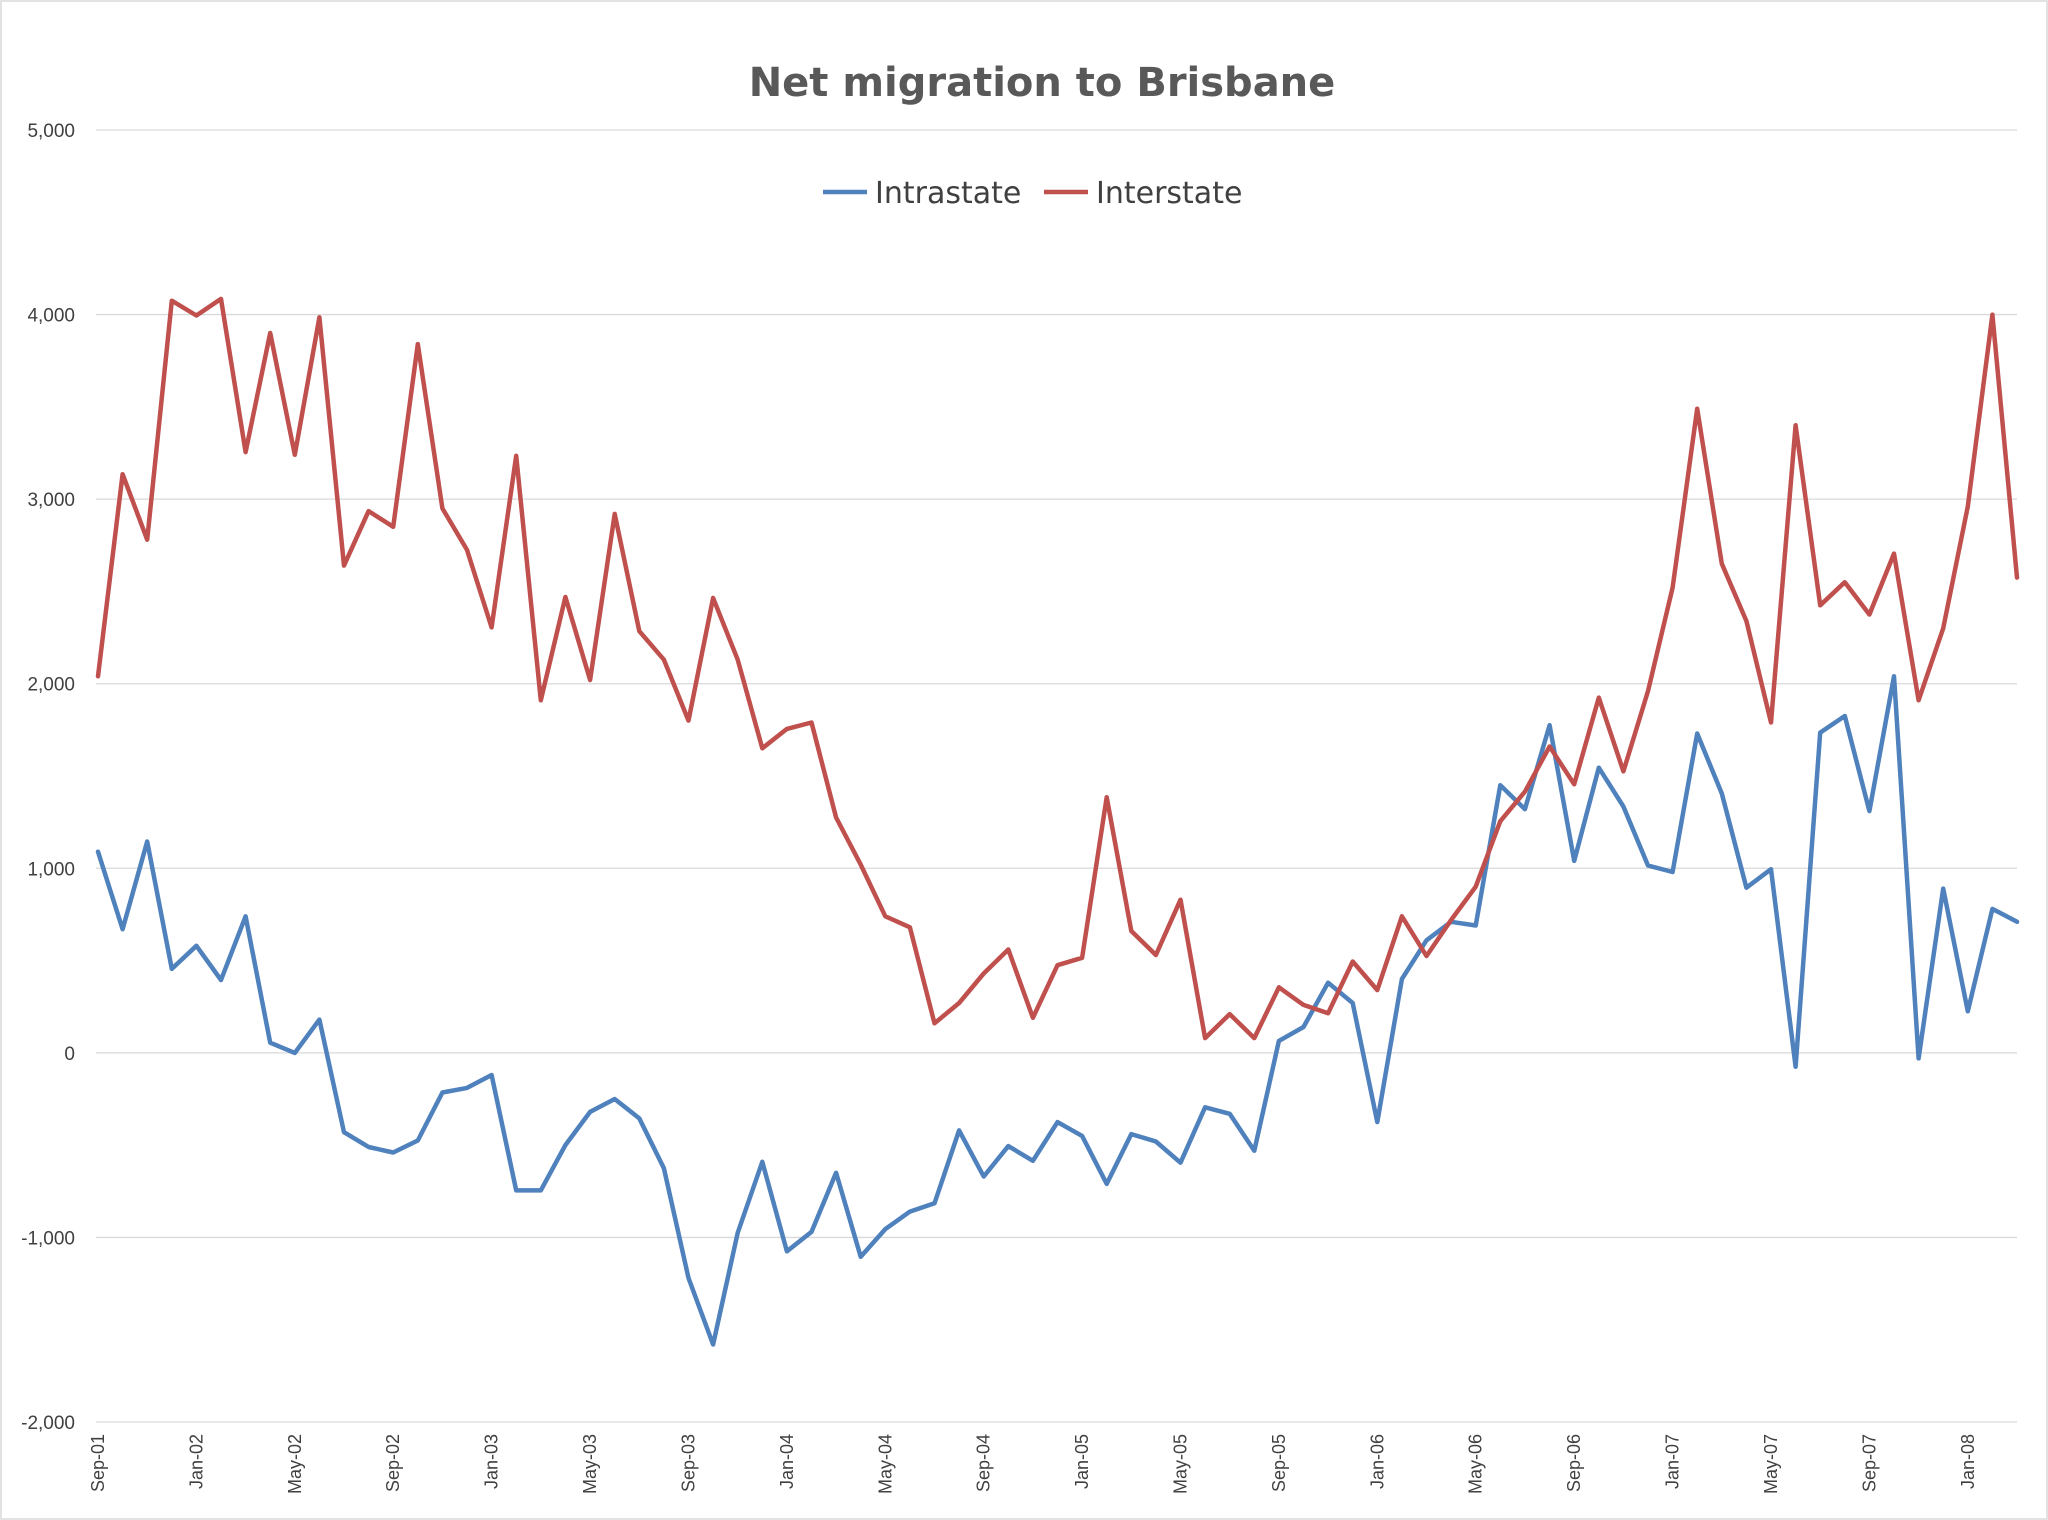  Describe the element at coordinates (1869, 1463) in the screenshot. I see `x-tick-label: Sep-07` at that location.